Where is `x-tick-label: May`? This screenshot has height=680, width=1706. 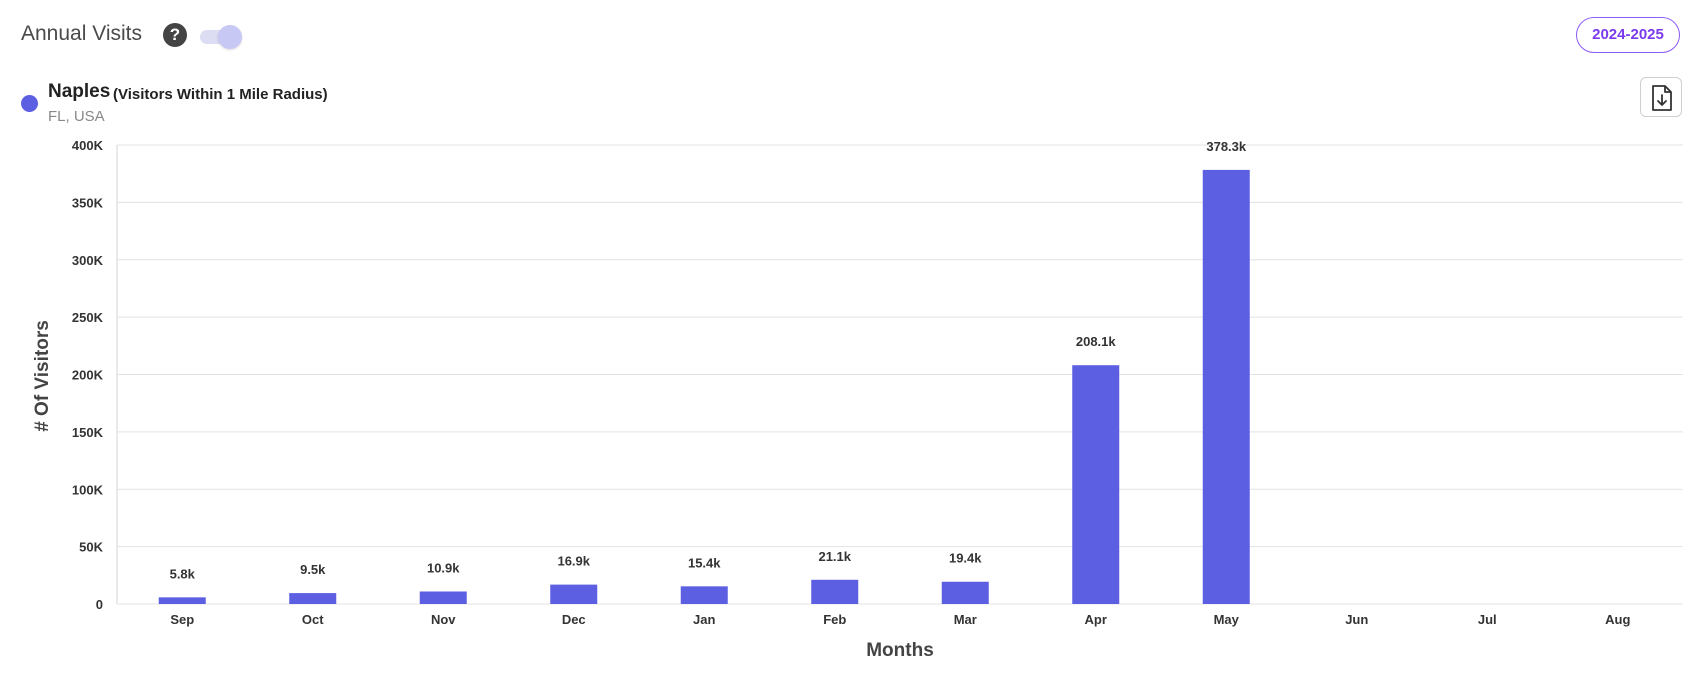 x-tick-label: May is located at coordinates (1227, 619).